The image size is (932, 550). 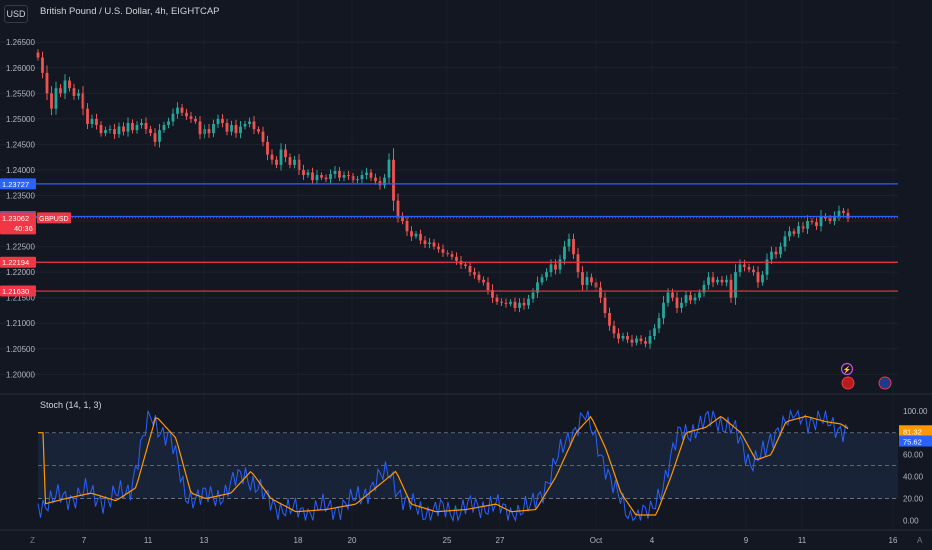 I want to click on price-tick-label: 1.25000, so click(x=20, y=119).